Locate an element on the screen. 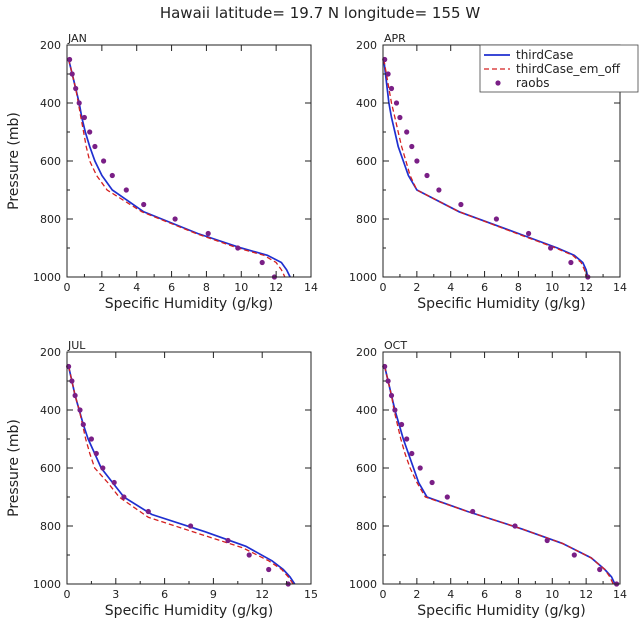 The height and width of the screenshot is (641, 641). y-tick-label: 200 is located at coordinates (366, 352).